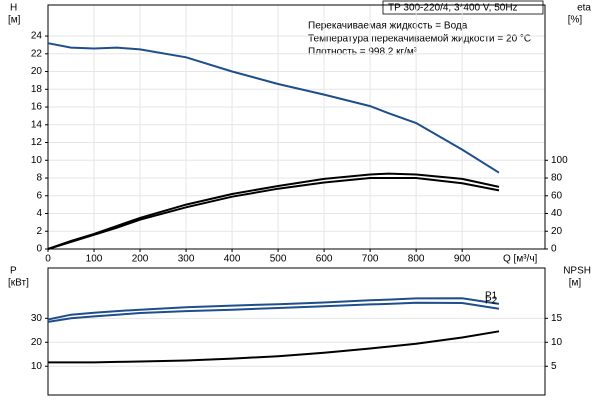  What do you see at coordinates (37, 318) in the screenshot?
I see `y-tick-label: 30` at bounding box center [37, 318].